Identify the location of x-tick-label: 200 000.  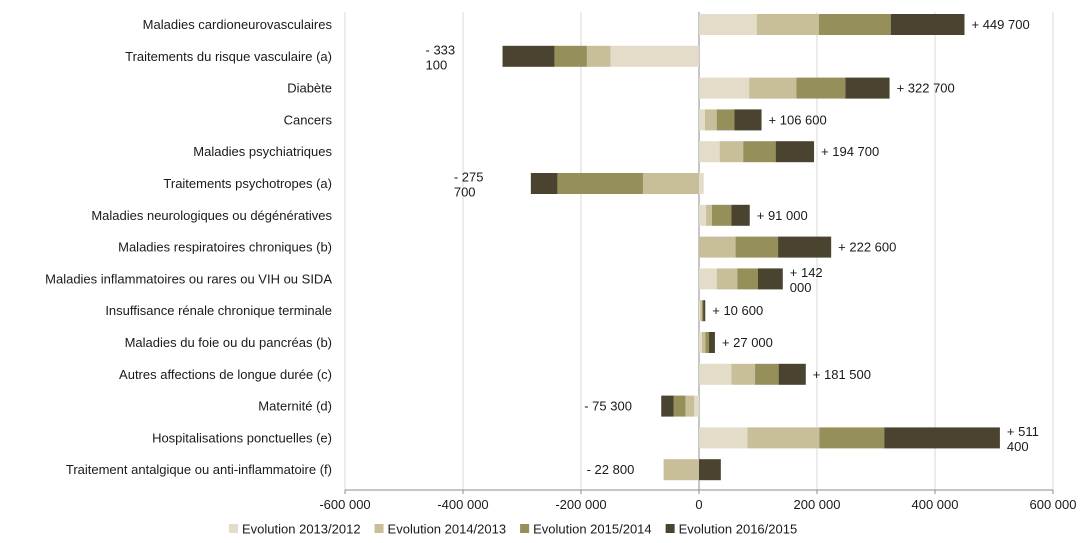
(817, 504).